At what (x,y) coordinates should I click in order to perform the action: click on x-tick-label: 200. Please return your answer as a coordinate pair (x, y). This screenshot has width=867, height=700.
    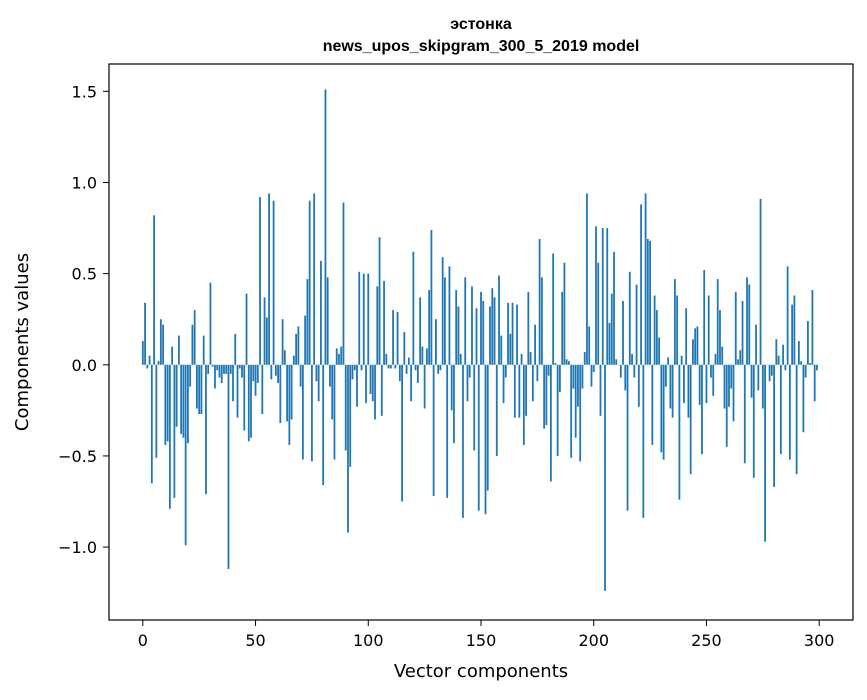
    Looking at the image, I should click on (593, 640).